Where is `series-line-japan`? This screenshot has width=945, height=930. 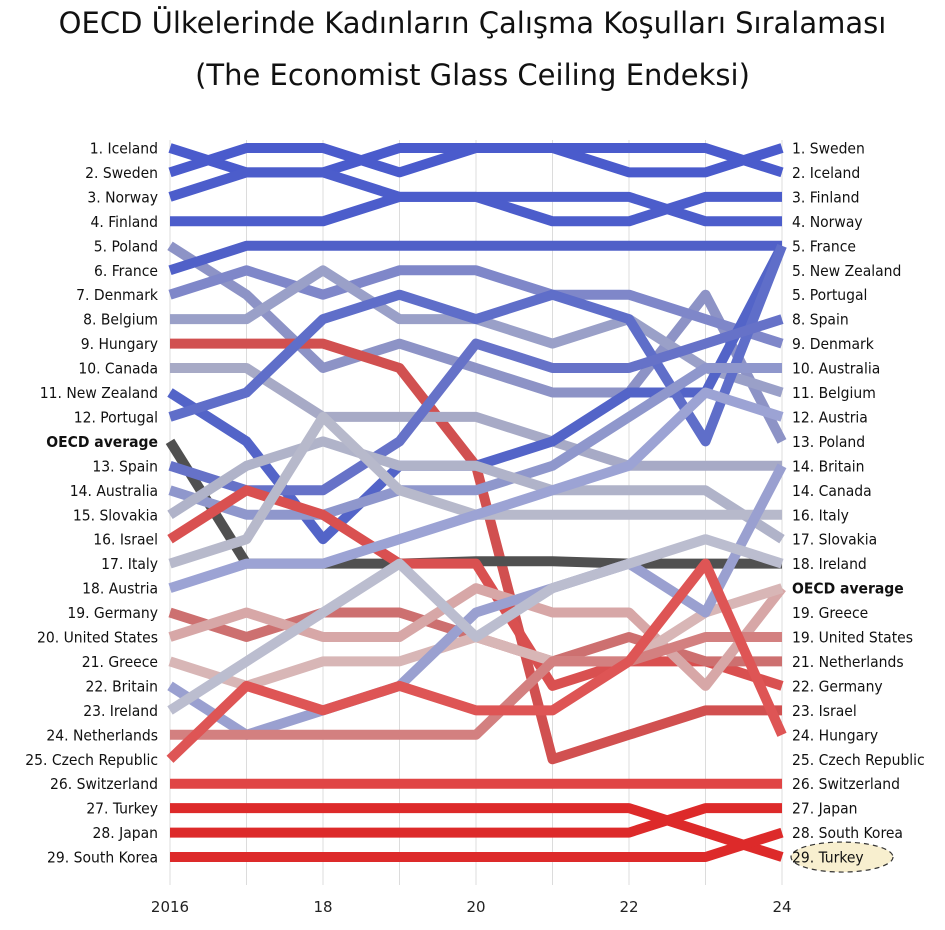
series-line-japan is located at coordinates (476, 820).